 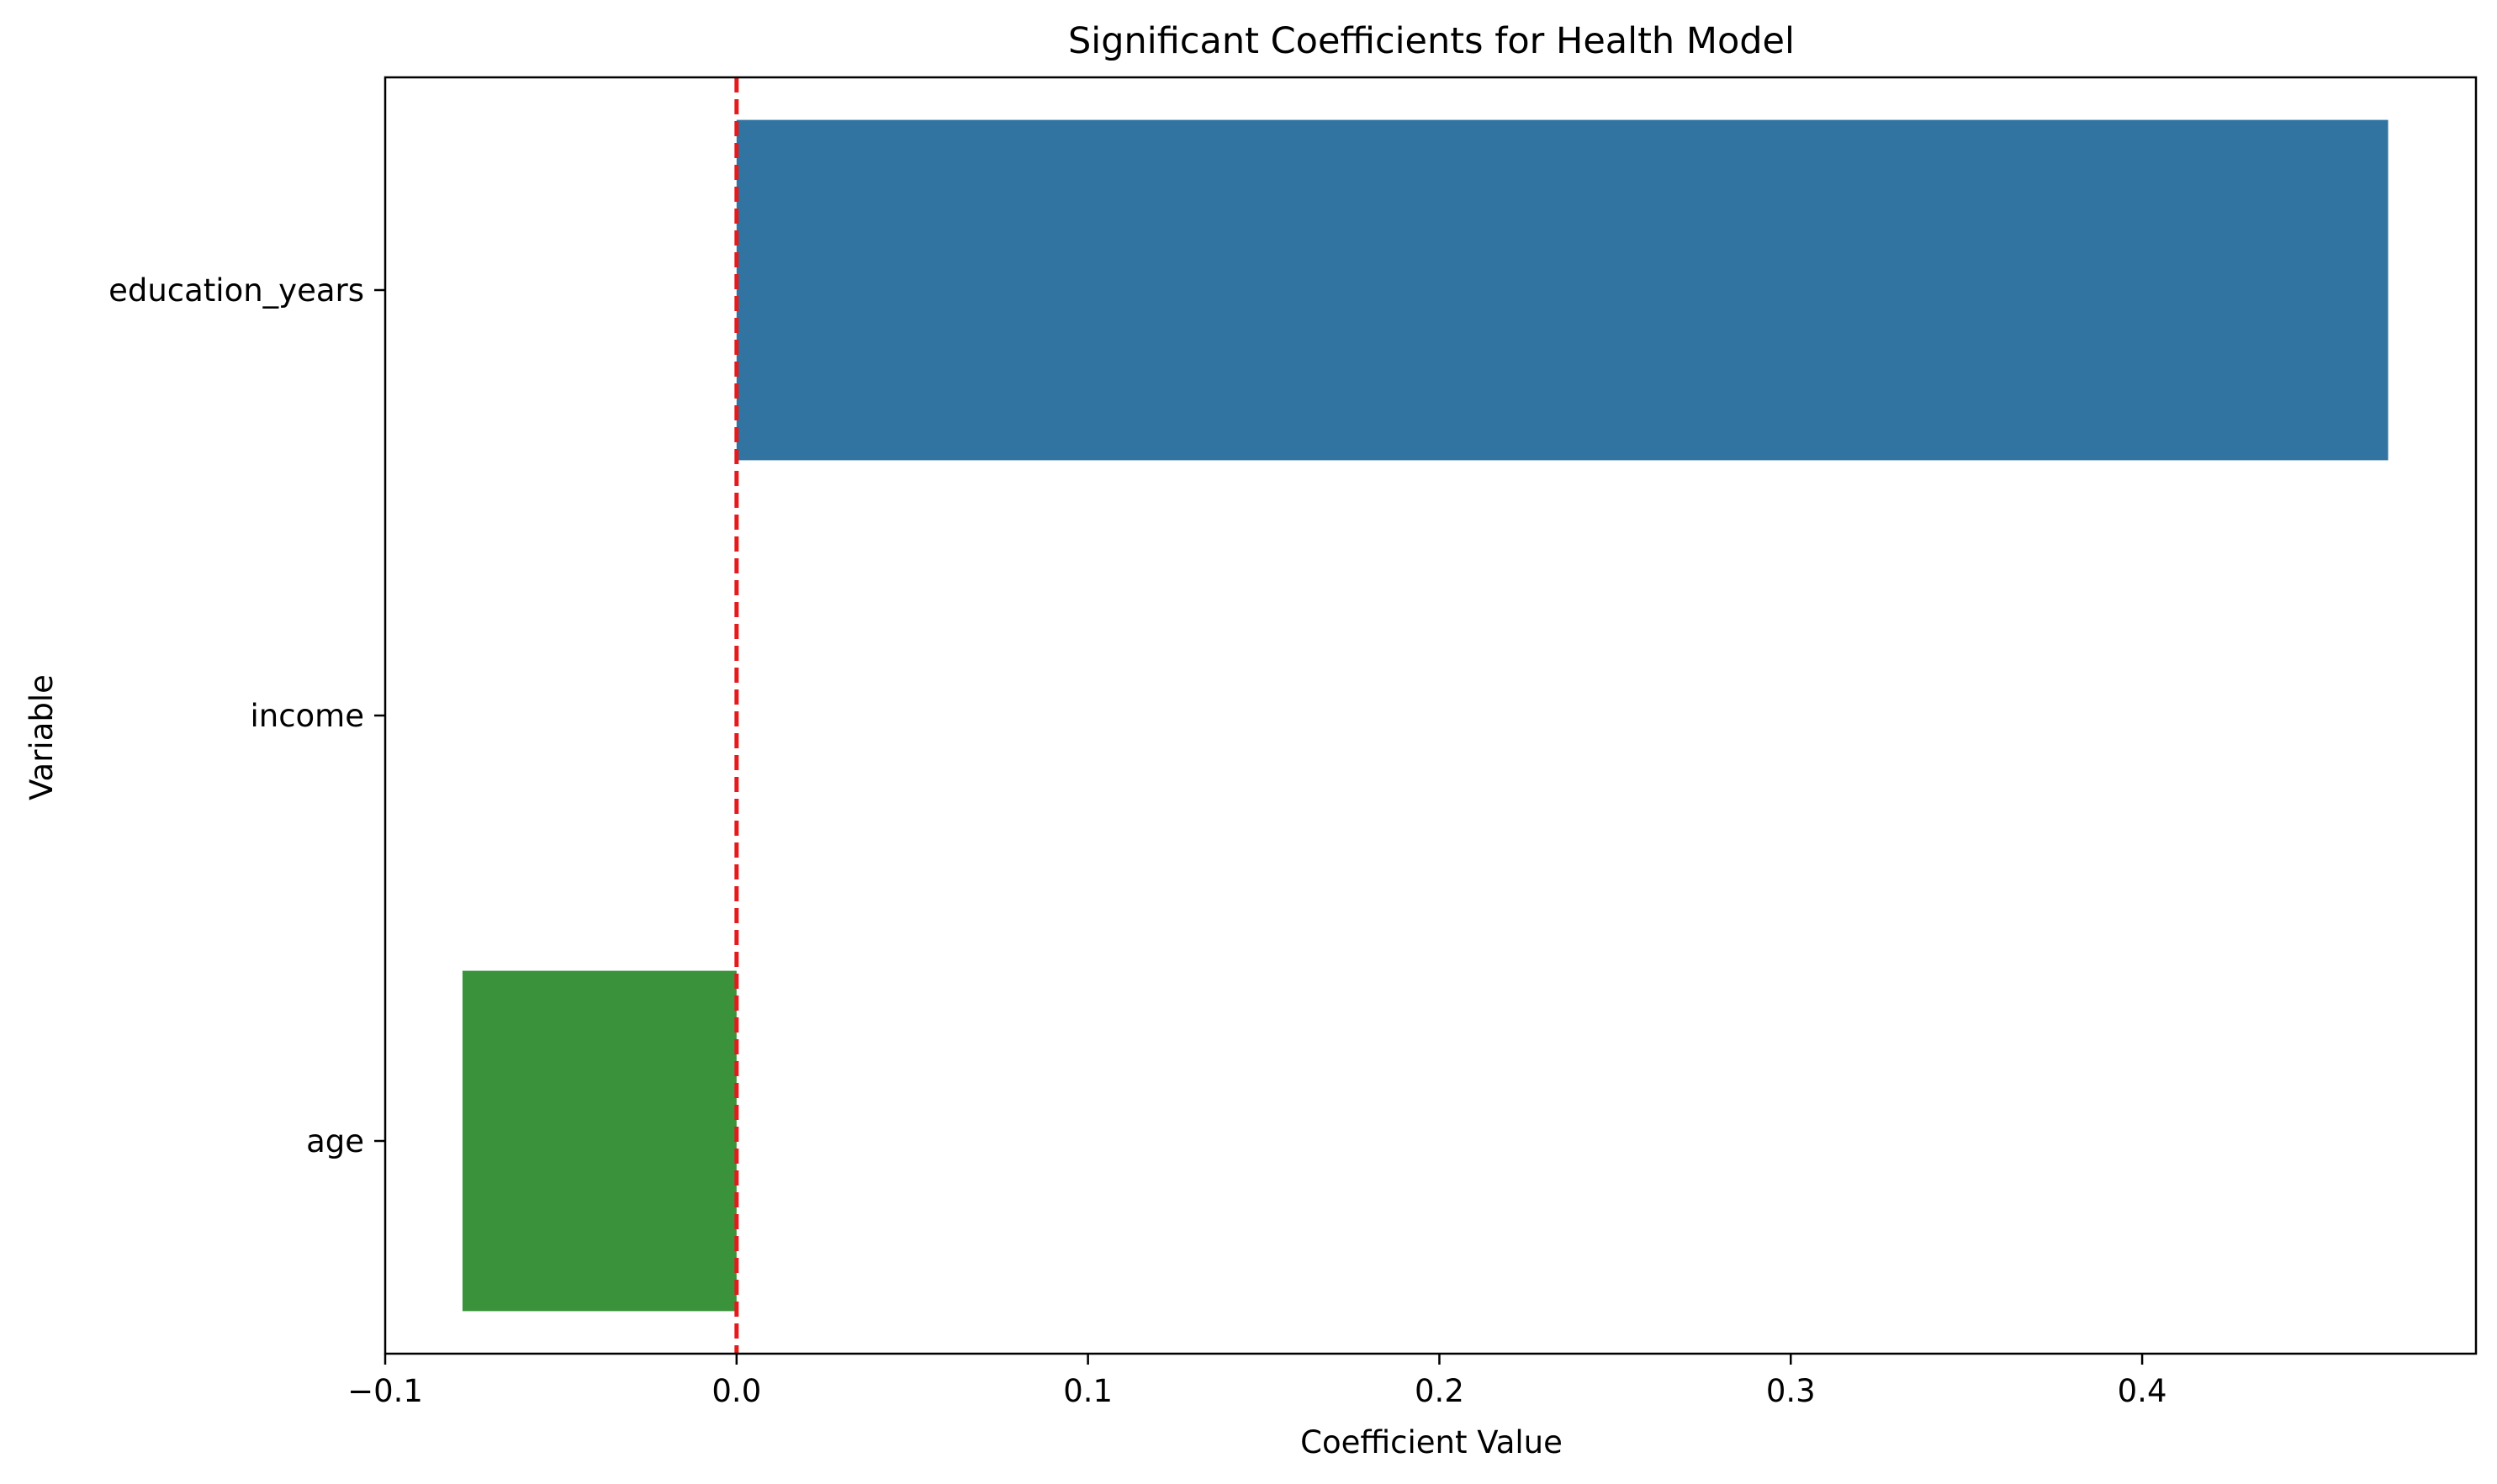 I want to click on x-tick-label: 0.3, so click(x=1791, y=1391).